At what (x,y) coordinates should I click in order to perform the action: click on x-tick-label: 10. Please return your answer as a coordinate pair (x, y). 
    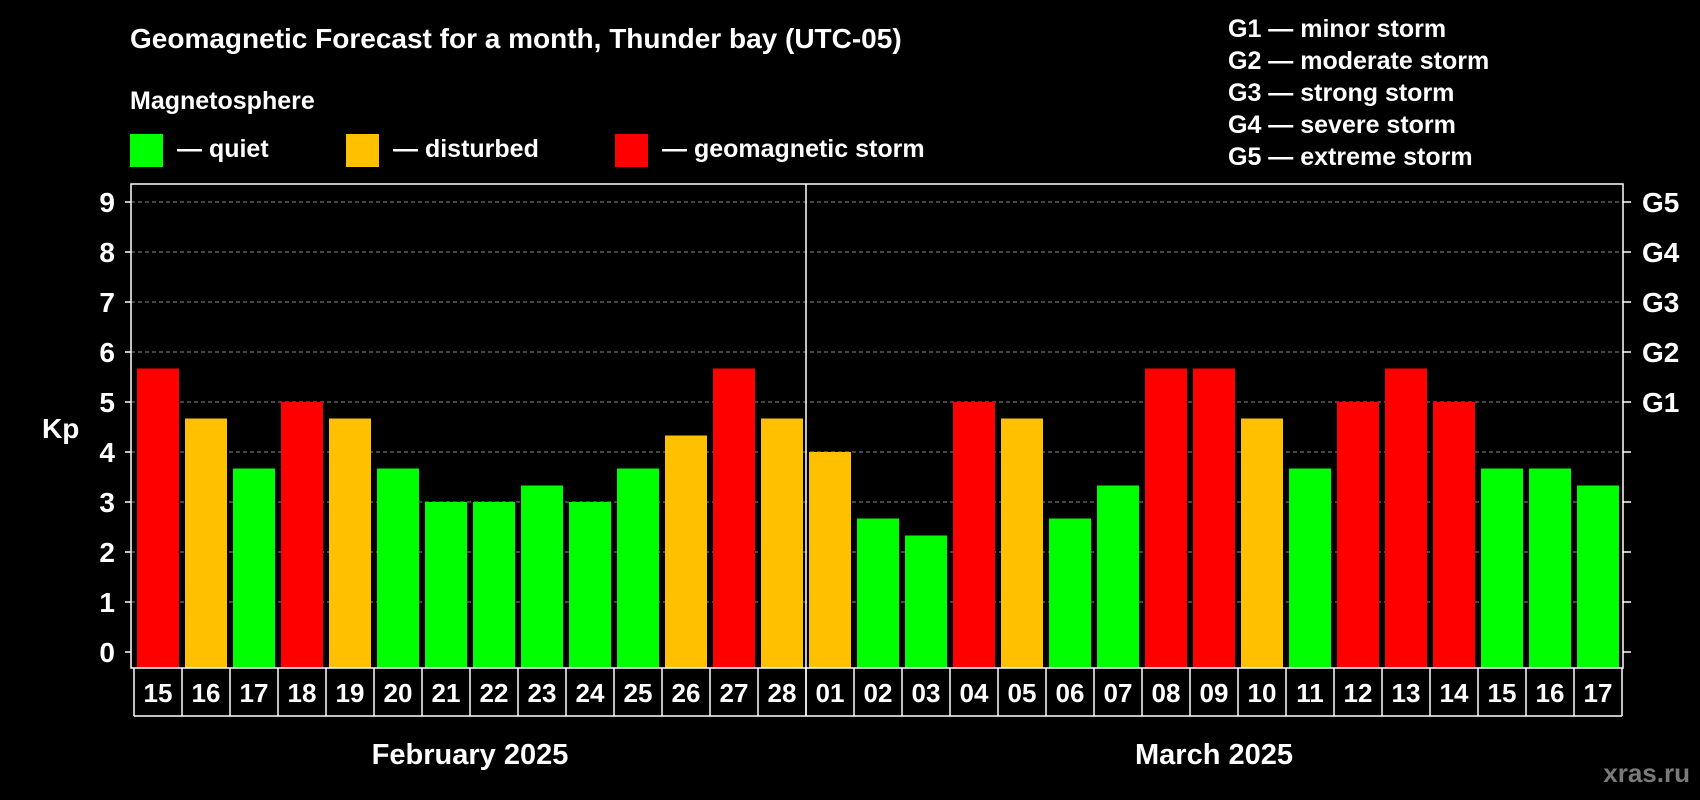
    Looking at the image, I should click on (1262, 693).